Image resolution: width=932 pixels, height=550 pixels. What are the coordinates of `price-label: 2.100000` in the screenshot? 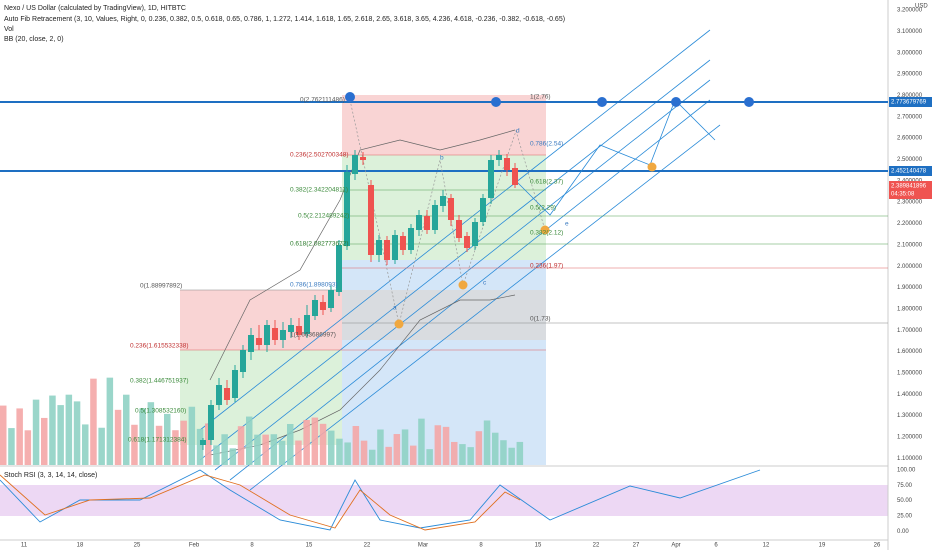 It's located at (910, 245).